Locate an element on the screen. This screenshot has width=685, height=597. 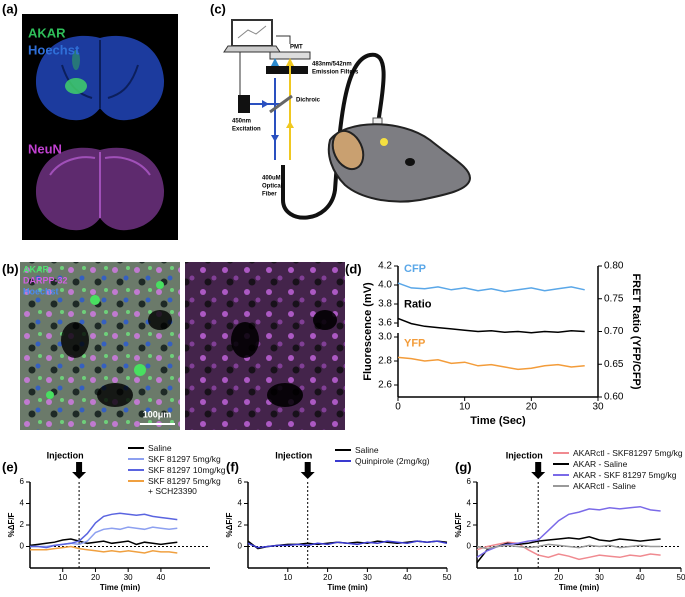
y2-axis-label: FRET Ratio (YFP/CFP) is located at coordinates (636, 331).